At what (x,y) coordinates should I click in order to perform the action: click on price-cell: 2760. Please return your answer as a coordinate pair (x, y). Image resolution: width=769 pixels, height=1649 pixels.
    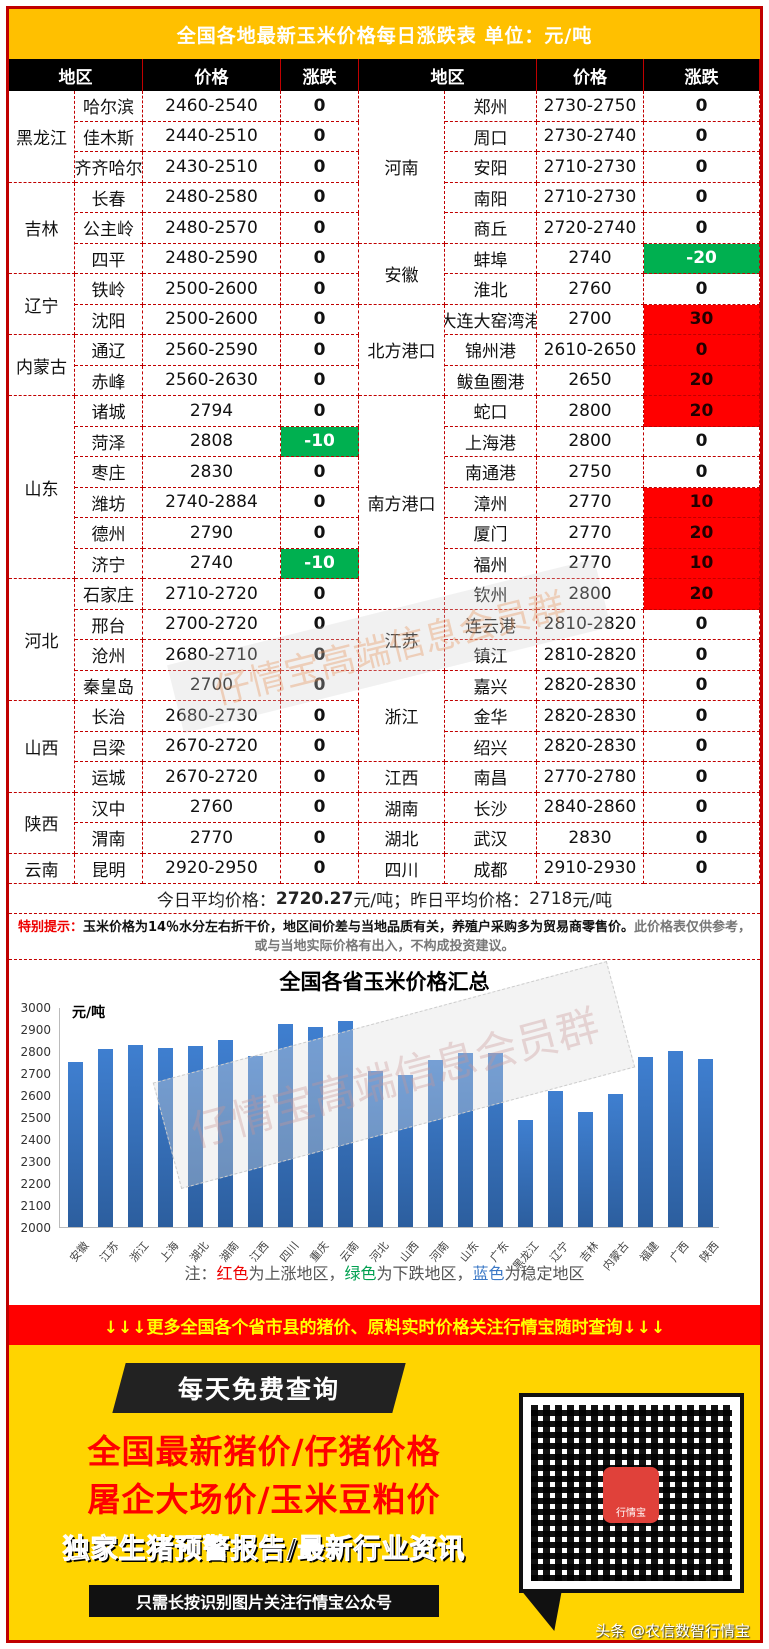
    Looking at the image, I should click on (590, 289).